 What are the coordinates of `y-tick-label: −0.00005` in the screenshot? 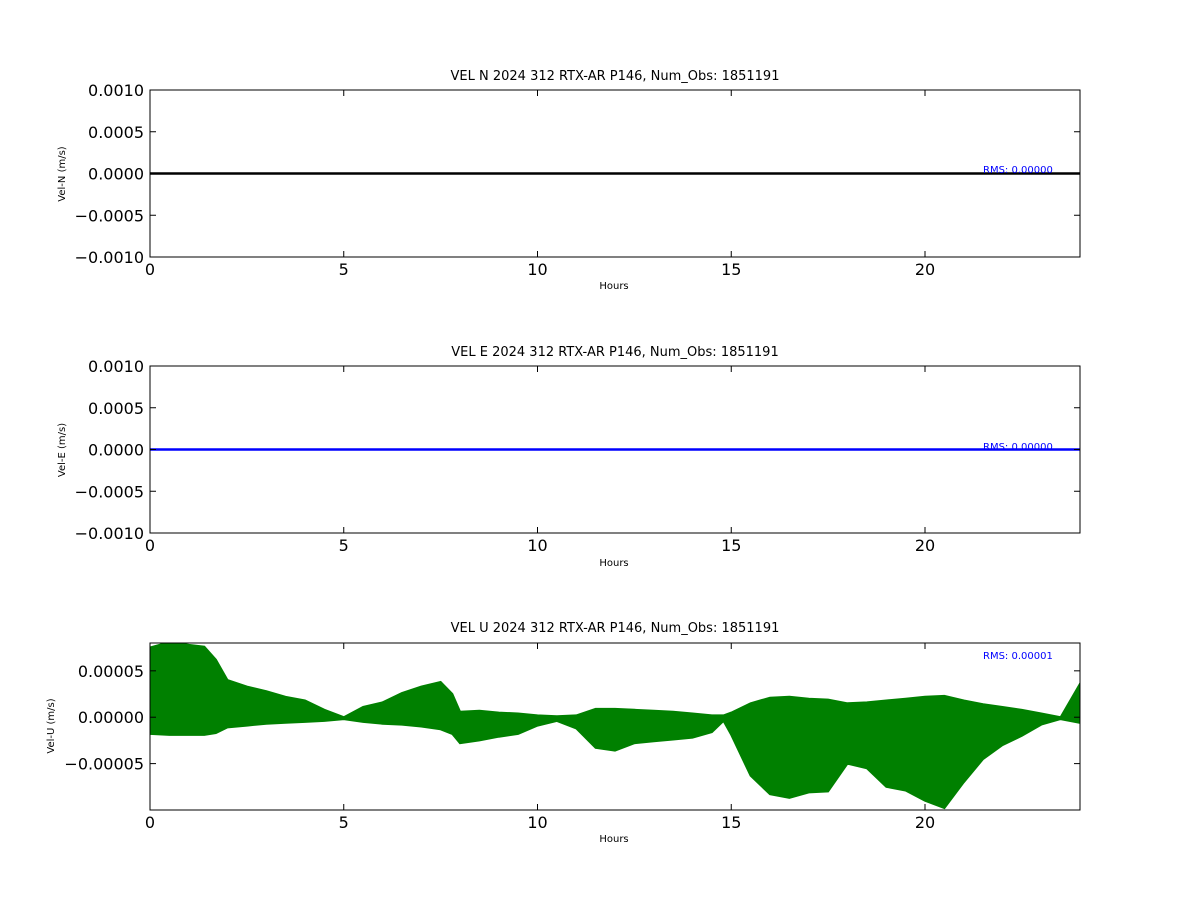 It's located at (104, 764).